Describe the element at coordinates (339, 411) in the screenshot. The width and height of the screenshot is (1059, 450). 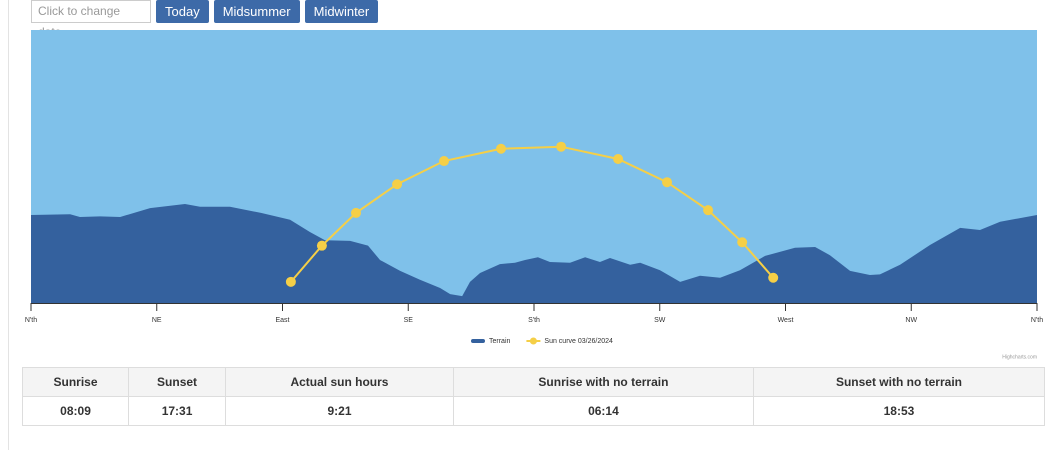
I see `table-cell: 9:21` at that location.